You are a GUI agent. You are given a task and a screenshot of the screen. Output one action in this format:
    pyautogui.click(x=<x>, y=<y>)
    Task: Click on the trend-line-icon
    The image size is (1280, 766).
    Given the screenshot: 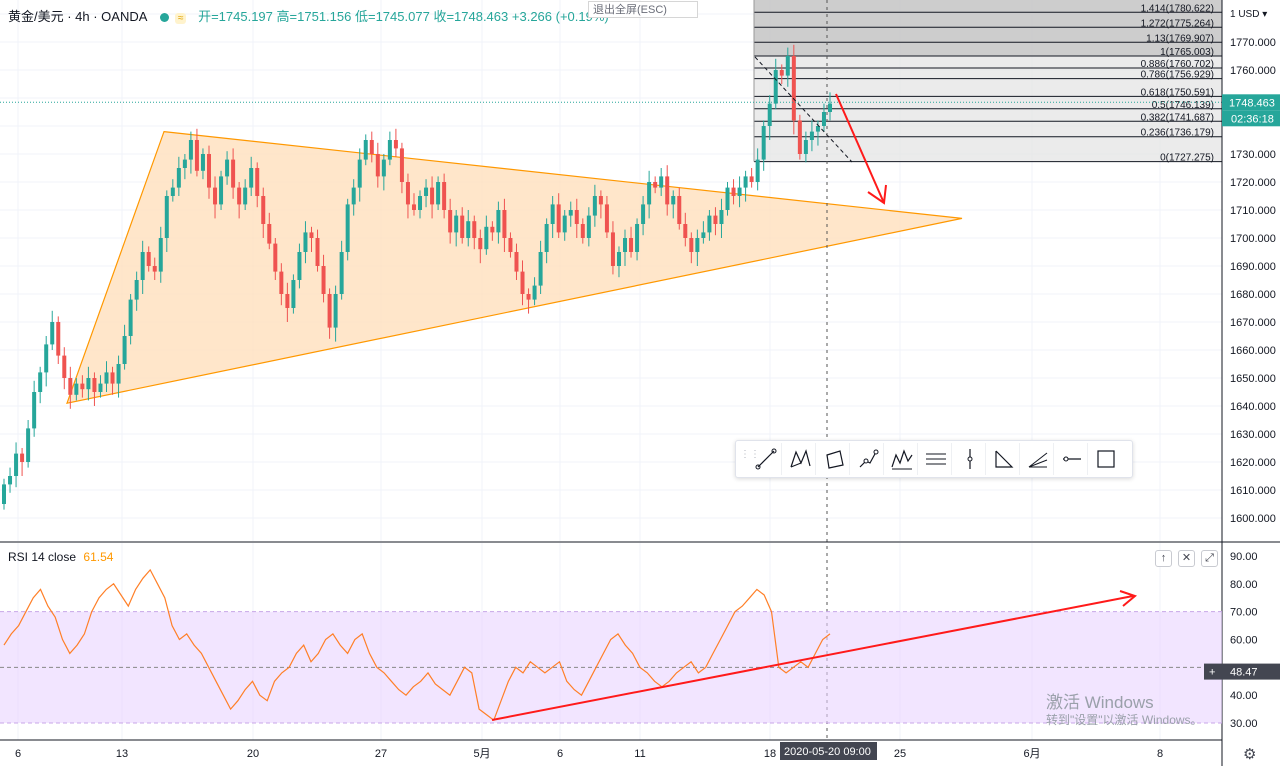 What is the action you would take?
    pyautogui.click(x=766, y=459)
    